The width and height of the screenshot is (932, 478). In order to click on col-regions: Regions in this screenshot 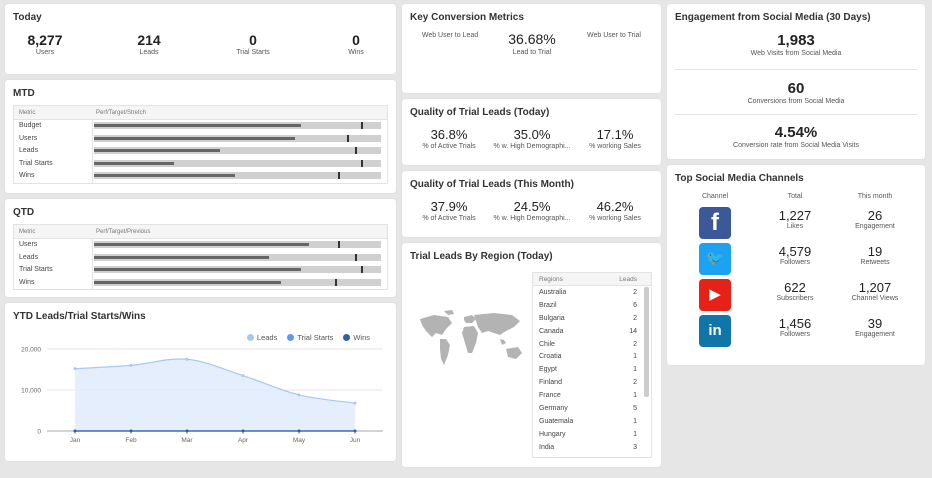, I will do `click(551, 279)`.